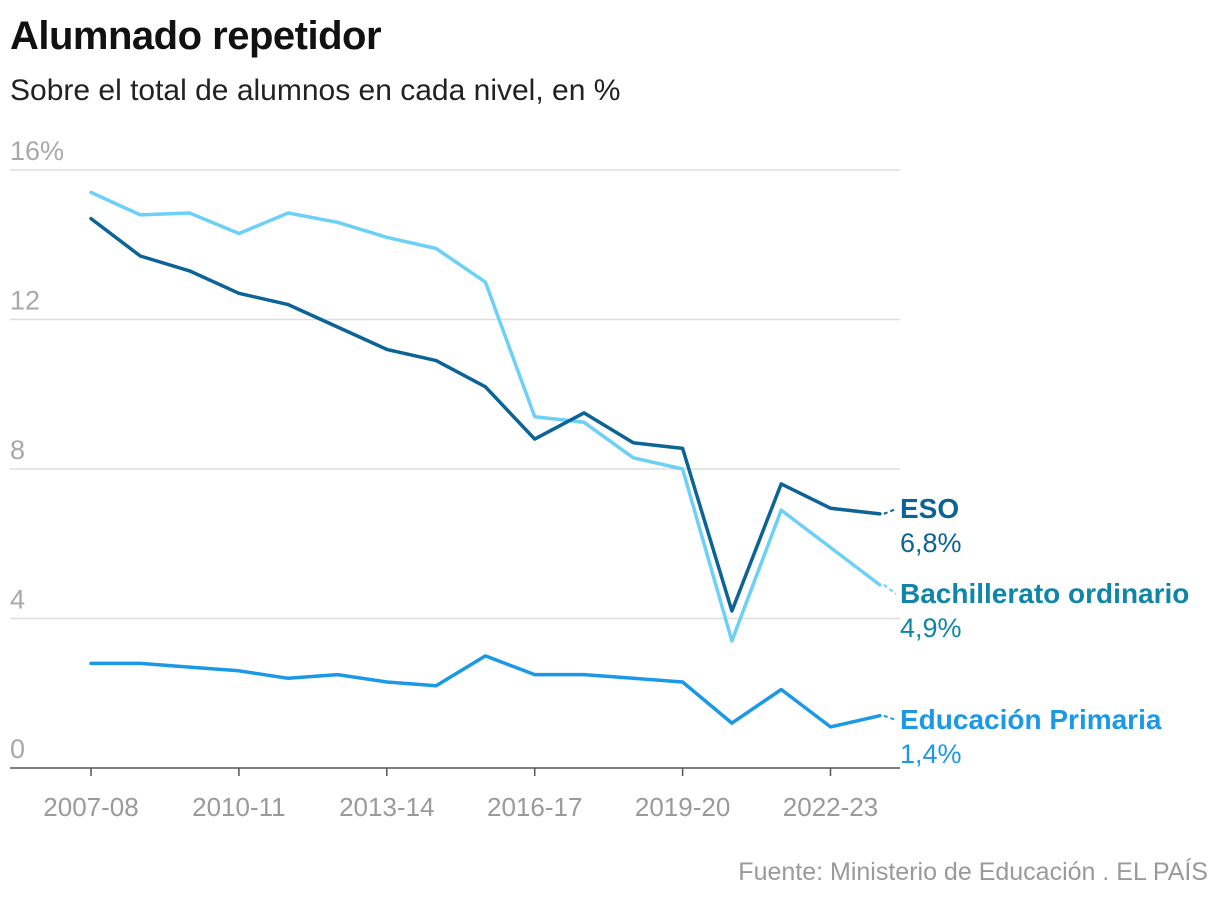 This screenshot has width=1220, height=904. What do you see at coordinates (386, 807) in the screenshot?
I see `x-tick-label: 2013-14` at bounding box center [386, 807].